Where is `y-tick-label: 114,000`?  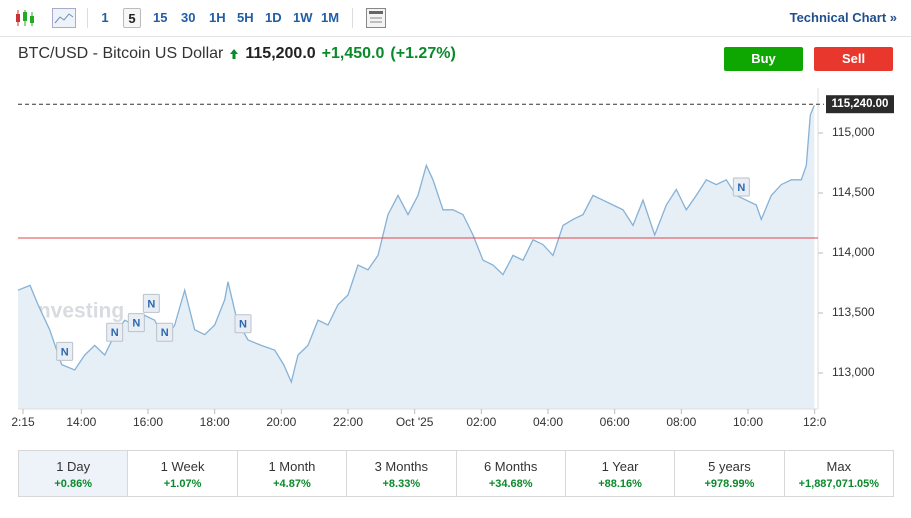 y-tick-label: 114,000 is located at coordinates (853, 252).